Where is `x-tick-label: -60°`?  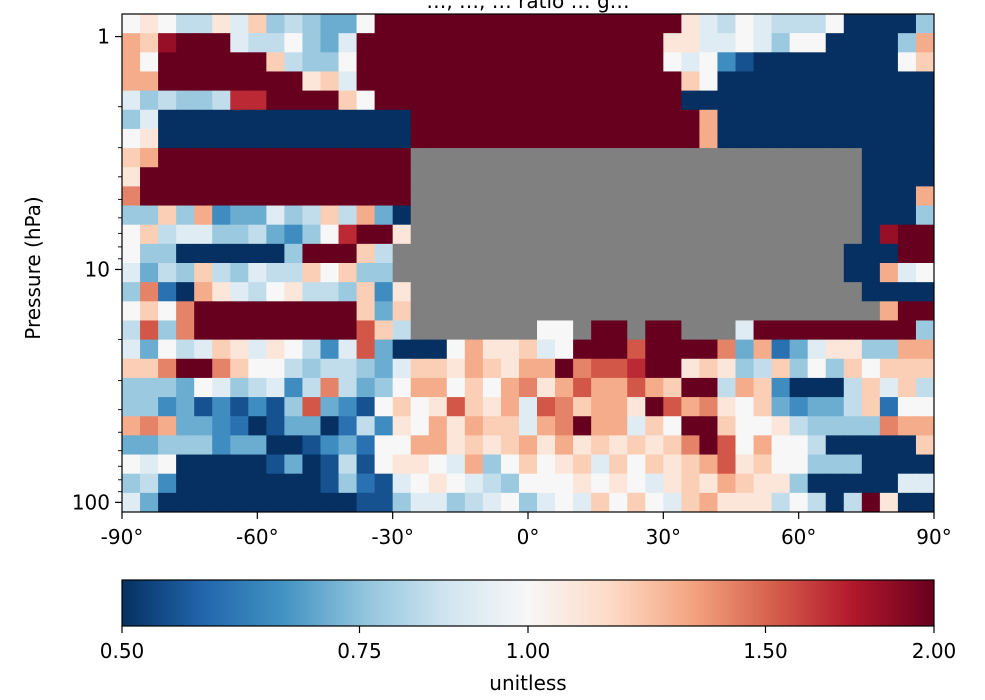 x-tick-label: -60° is located at coordinates (257, 537).